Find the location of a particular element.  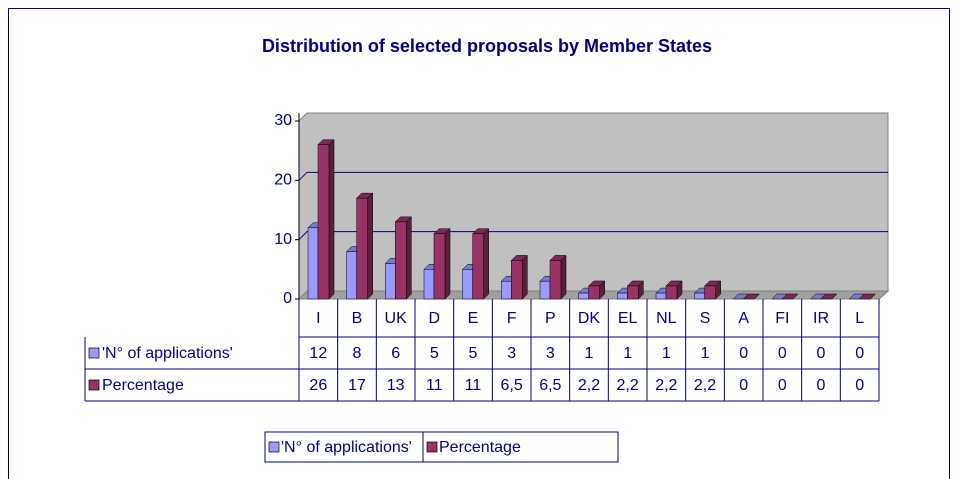

x-tick-label: D is located at coordinates (435, 318).